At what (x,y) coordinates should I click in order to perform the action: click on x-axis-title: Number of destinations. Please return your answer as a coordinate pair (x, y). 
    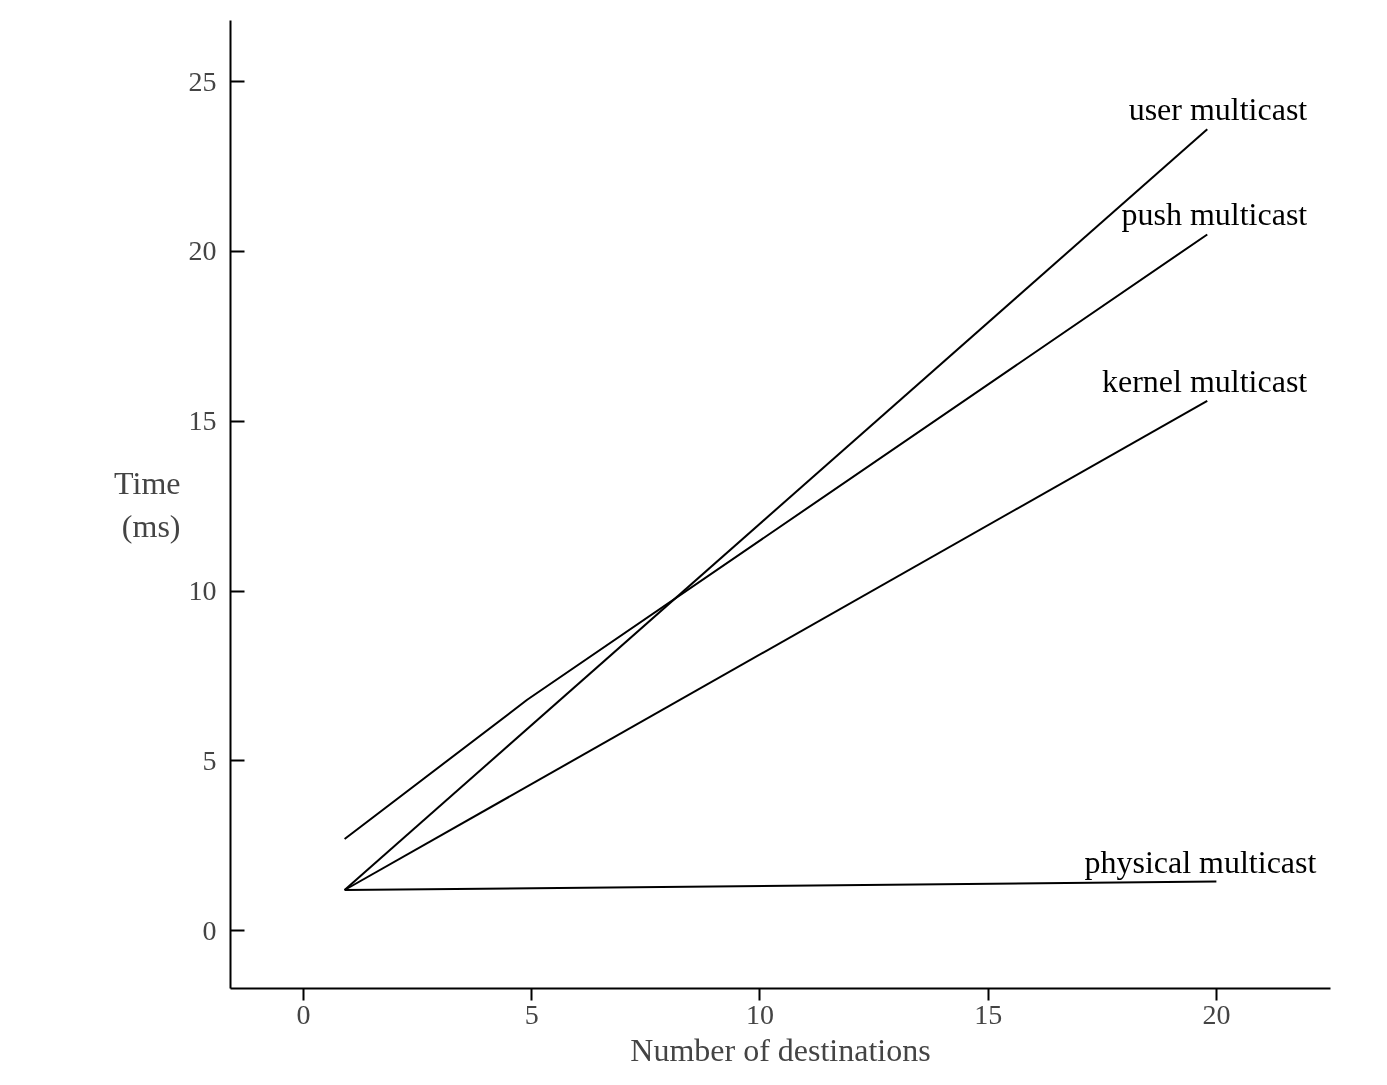
    Looking at the image, I should click on (780, 1049).